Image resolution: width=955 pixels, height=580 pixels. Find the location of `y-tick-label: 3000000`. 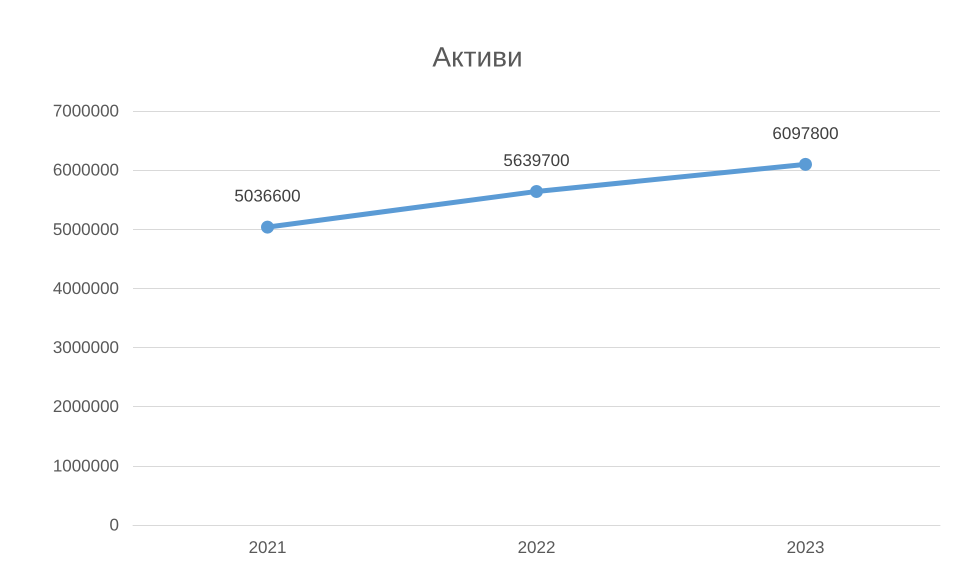

y-tick-label: 3000000 is located at coordinates (85, 348).